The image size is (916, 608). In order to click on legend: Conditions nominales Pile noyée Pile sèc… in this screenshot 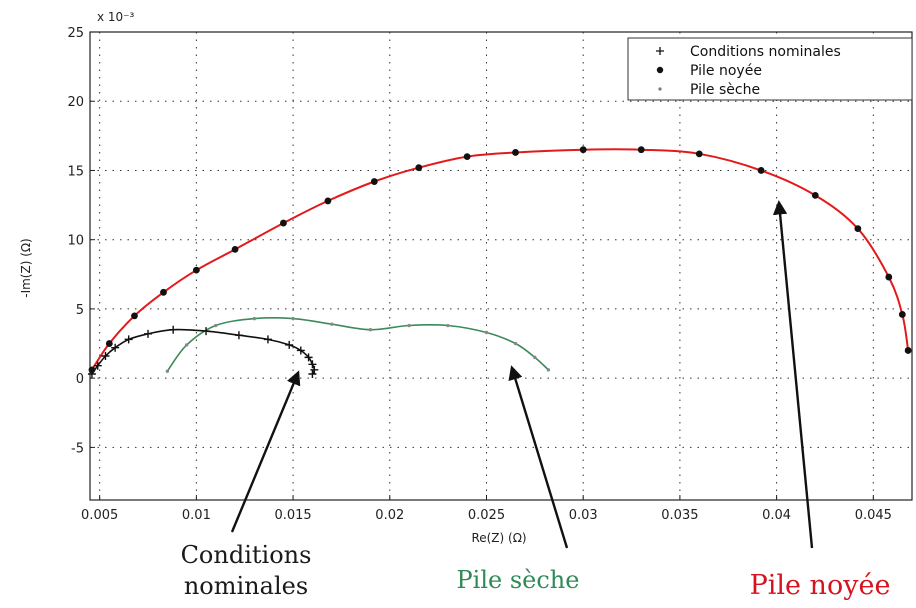, I will do `click(770, 69)`.